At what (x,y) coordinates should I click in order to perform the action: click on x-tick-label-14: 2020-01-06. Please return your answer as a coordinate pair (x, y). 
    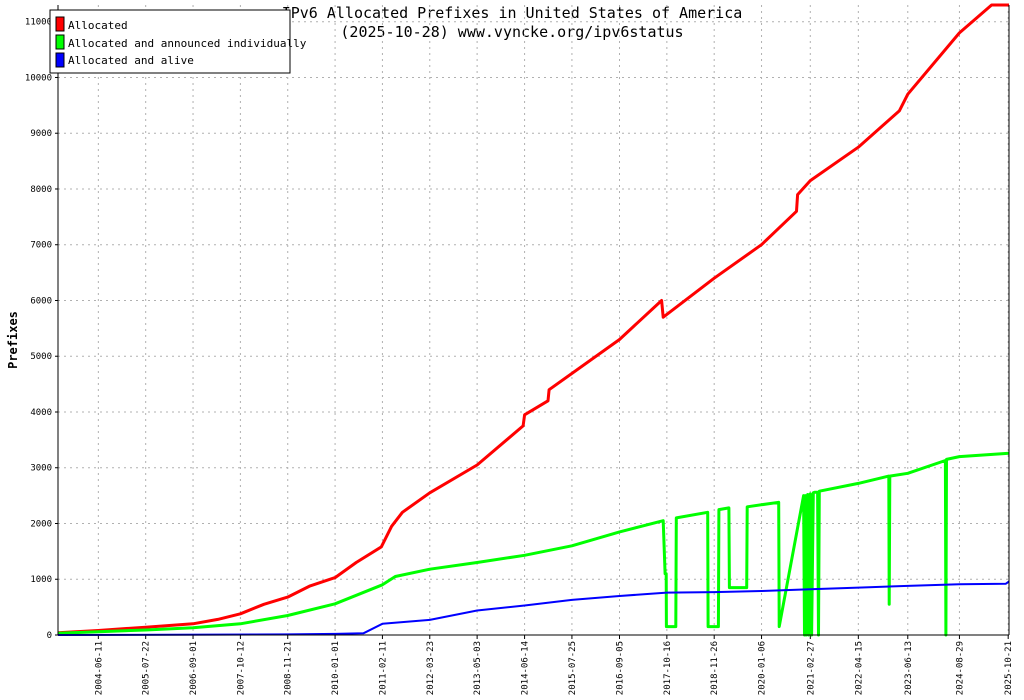
    Looking at the image, I should click on (763, 668).